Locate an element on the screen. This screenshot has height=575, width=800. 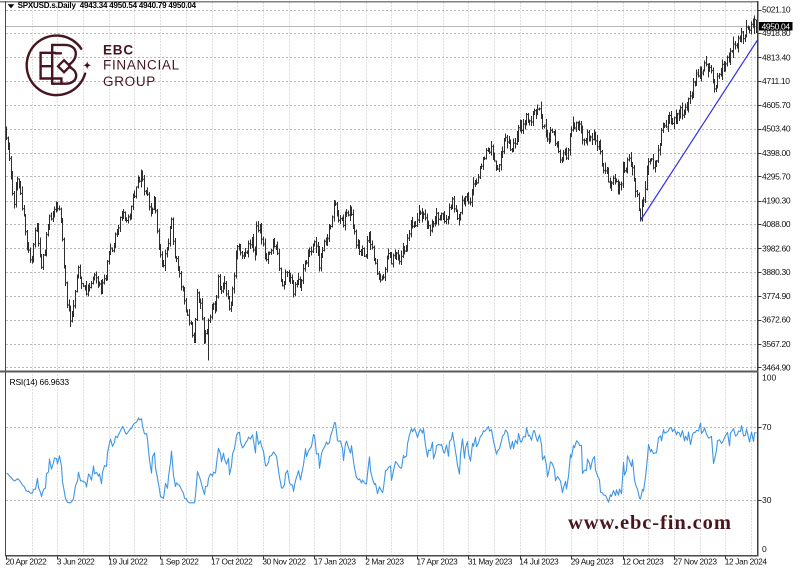
svg-text: 30 is located at coordinates (767, 500).